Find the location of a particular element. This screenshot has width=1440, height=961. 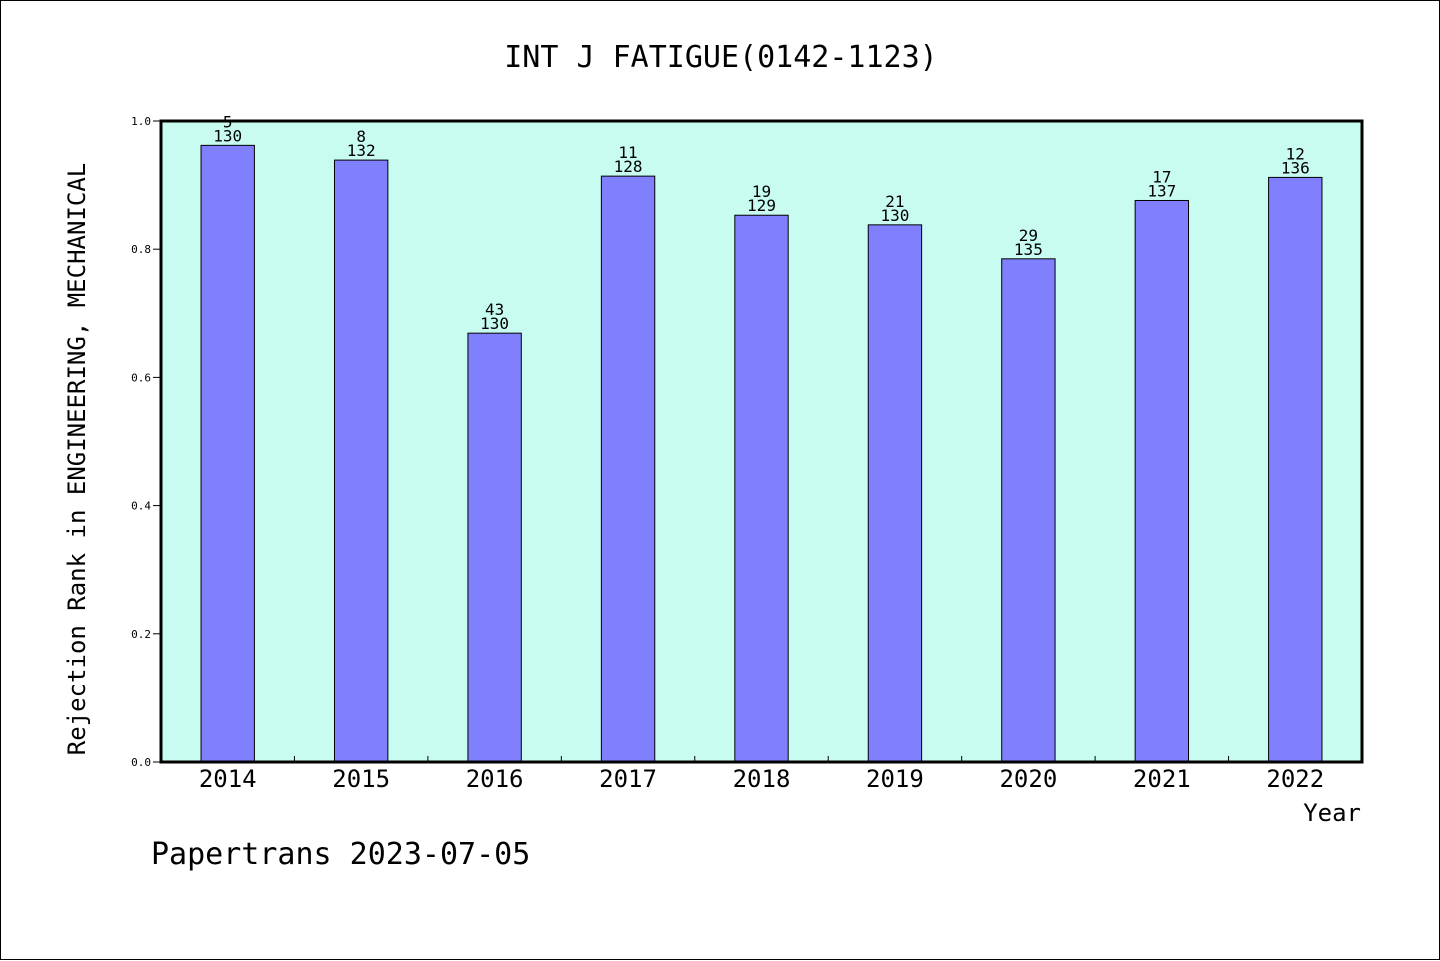

bar-total-label: 132 is located at coordinates (361, 150).